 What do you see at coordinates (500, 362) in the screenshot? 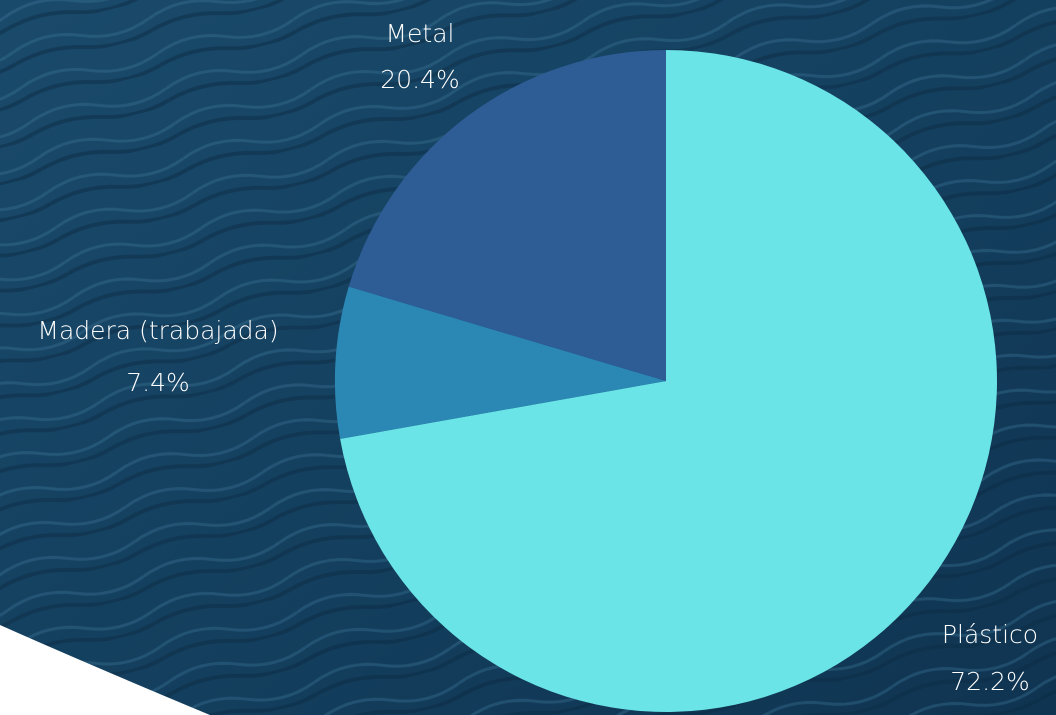
I see `pie-slice-madera-trabajada` at bounding box center [500, 362].